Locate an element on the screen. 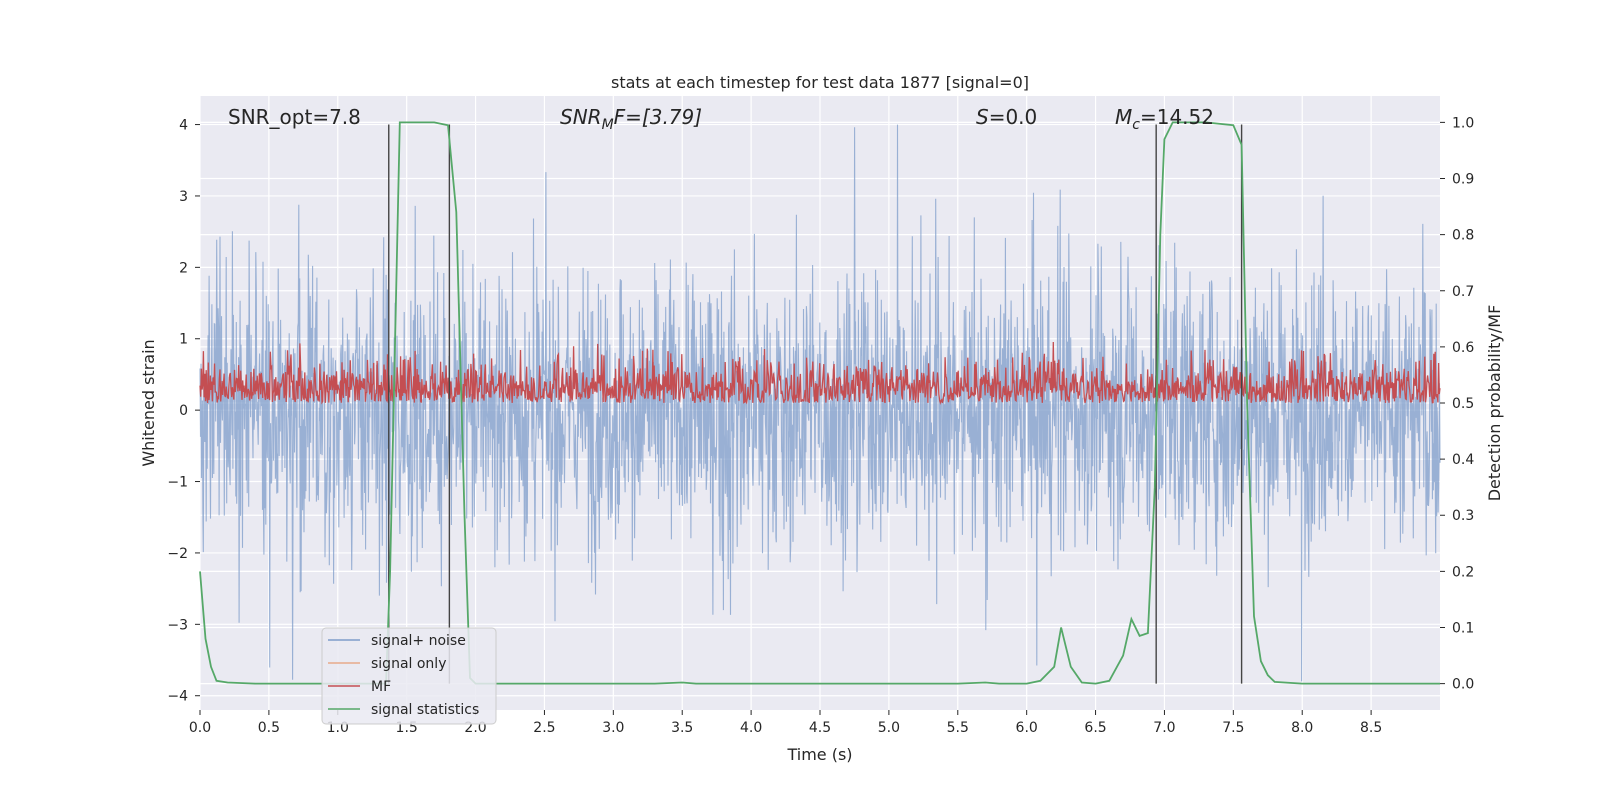 The height and width of the screenshot is (800, 1600). right-tick: 0.9 is located at coordinates (1457, 180).